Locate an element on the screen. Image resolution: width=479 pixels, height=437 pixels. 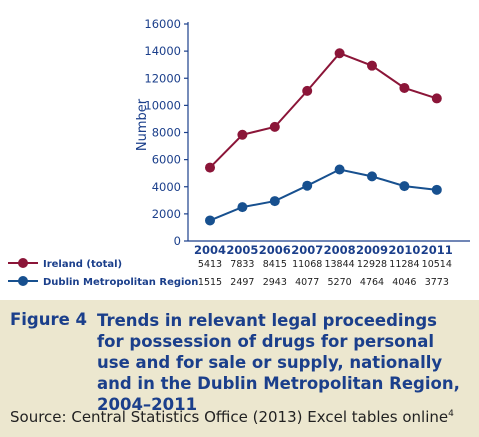
y-tick-label: 14000 is located at coordinates (162, 51).